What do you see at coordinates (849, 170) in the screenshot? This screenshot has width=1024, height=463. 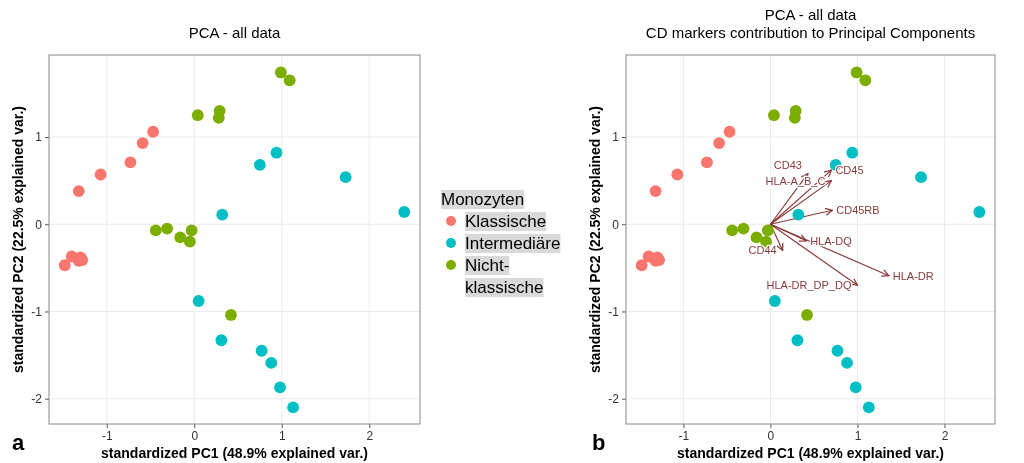 I see `series-label: CD45` at bounding box center [849, 170].